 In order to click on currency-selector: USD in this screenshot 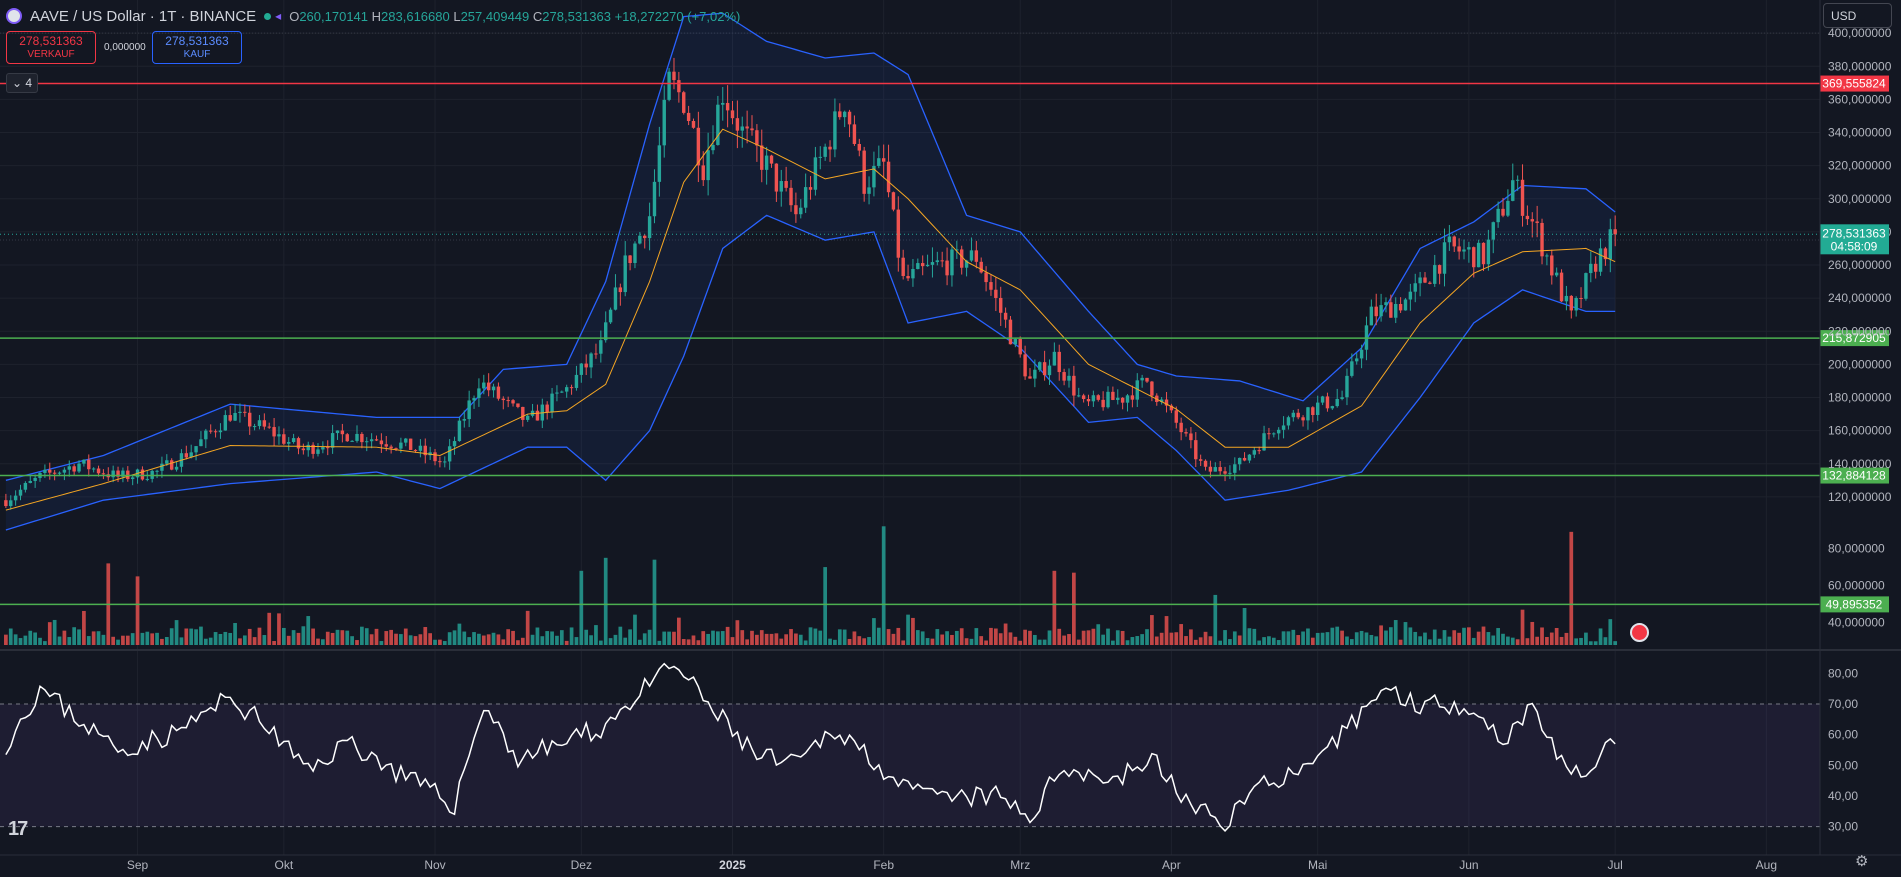, I will do `click(1857, 15)`.